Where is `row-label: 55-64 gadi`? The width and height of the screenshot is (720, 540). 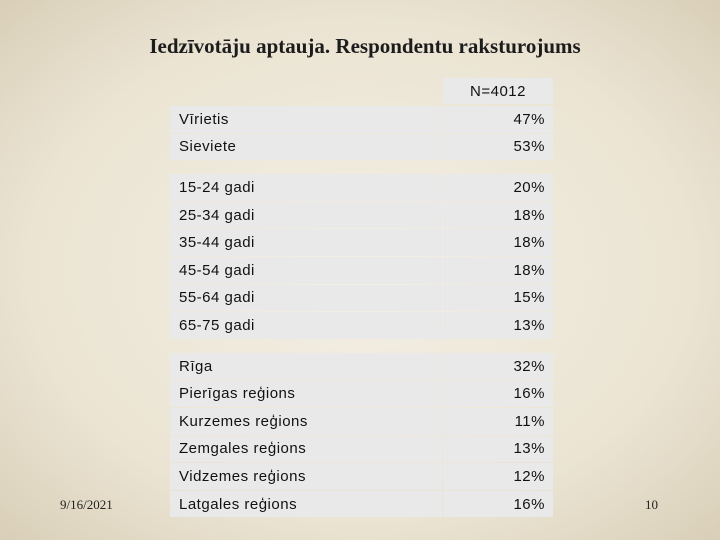
row-label: 55-64 gadi is located at coordinates (306, 298).